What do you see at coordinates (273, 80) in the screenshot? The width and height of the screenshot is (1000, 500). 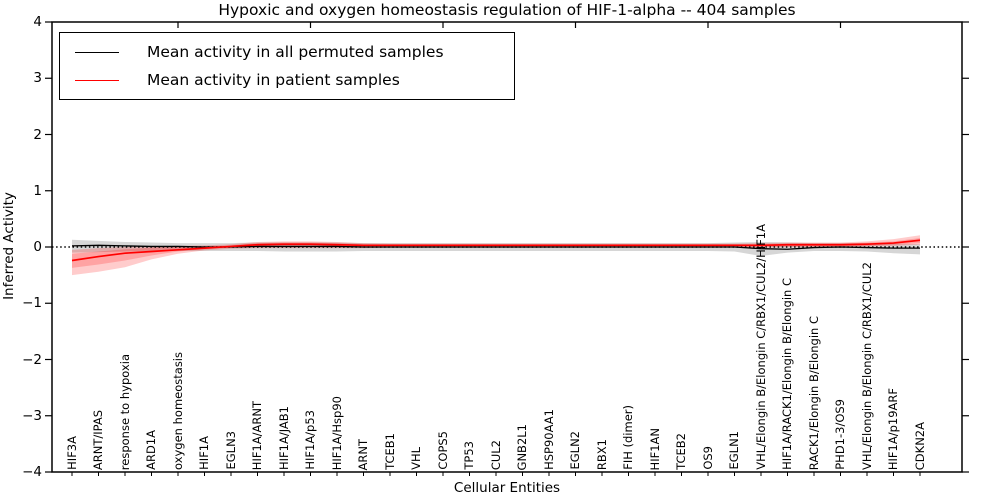 I see `legend-label-patient: Mean activity in patient samples` at bounding box center [273, 80].